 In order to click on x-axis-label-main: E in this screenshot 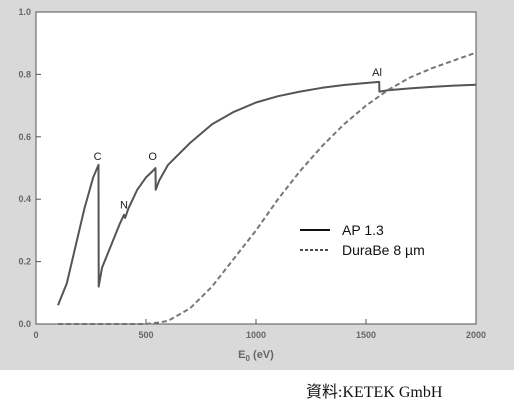, I will do `click(241, 355)`.